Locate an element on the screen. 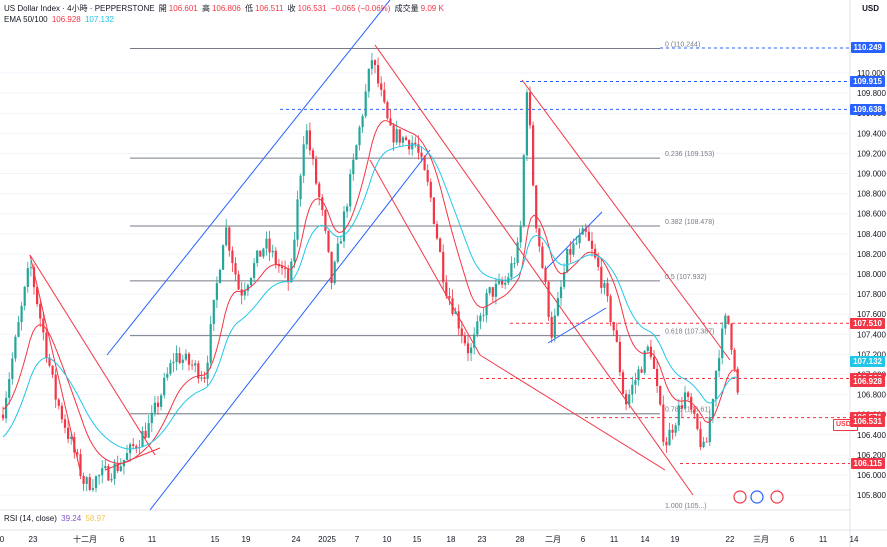 The width and height of the screenshot is (887, 547). ema-legend: EMA 50/100 106.928 107.132 is located at coordinates (60, 19).